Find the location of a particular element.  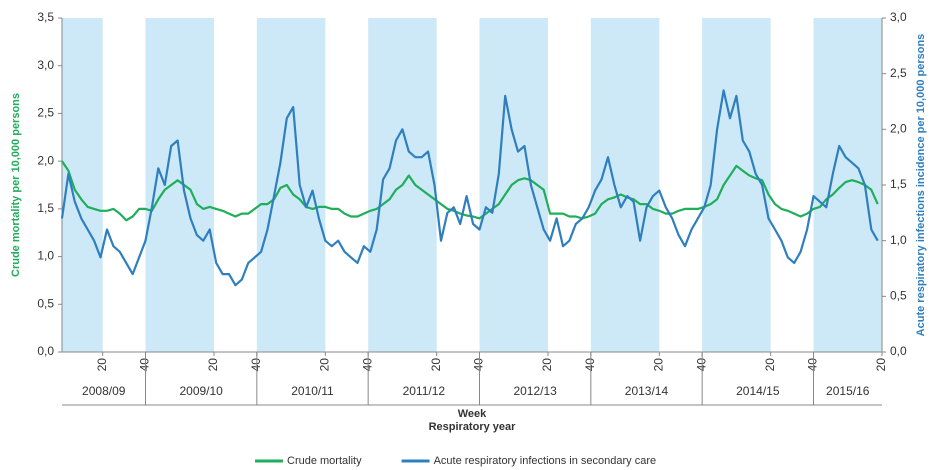

year-label: 2008/09 is located at coordinates (104, 391).